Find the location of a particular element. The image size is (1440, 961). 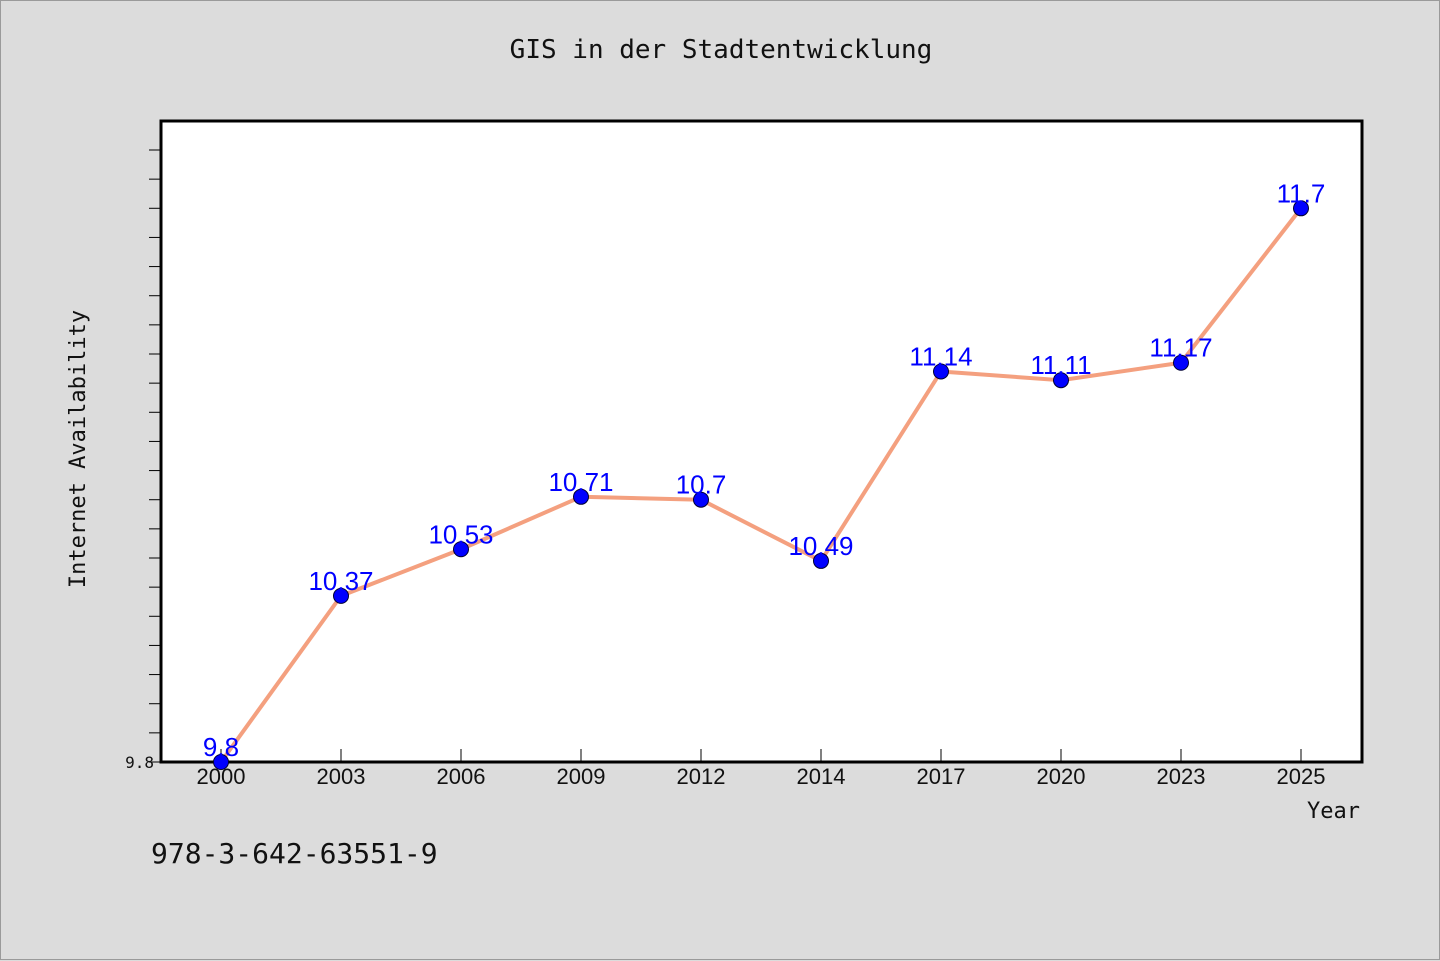

data-label: 10.37 is located at coordinates (340, 581).